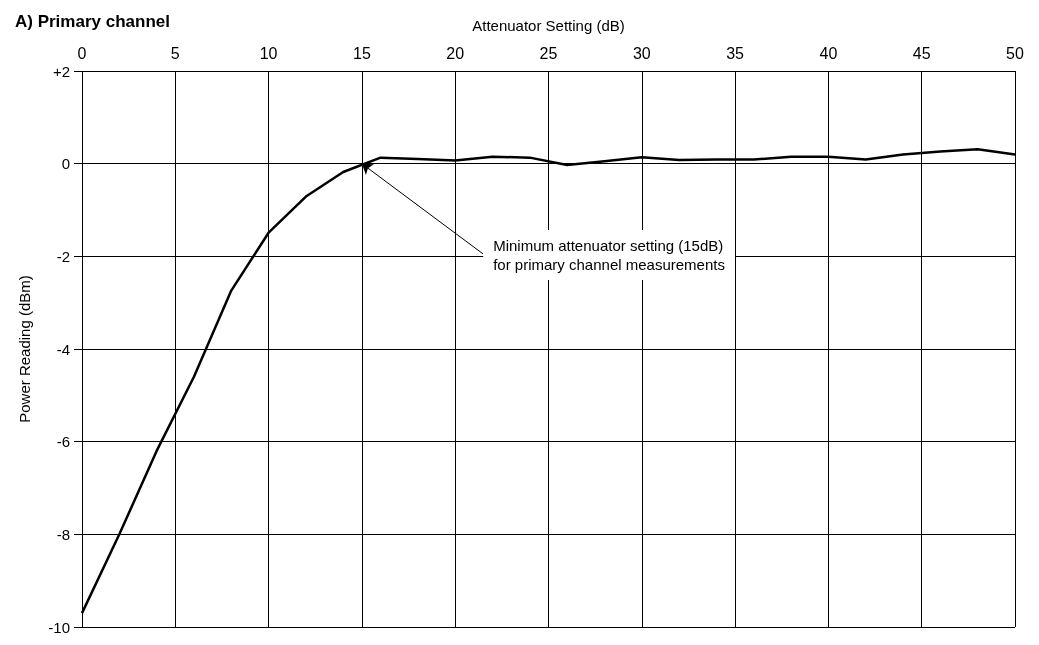 This screenshot has height=645, width=1039. What do you see at coordinates (82, 53) in the screenshot?
I see `x-tick-label: 0` at bounding box center [82, 53].